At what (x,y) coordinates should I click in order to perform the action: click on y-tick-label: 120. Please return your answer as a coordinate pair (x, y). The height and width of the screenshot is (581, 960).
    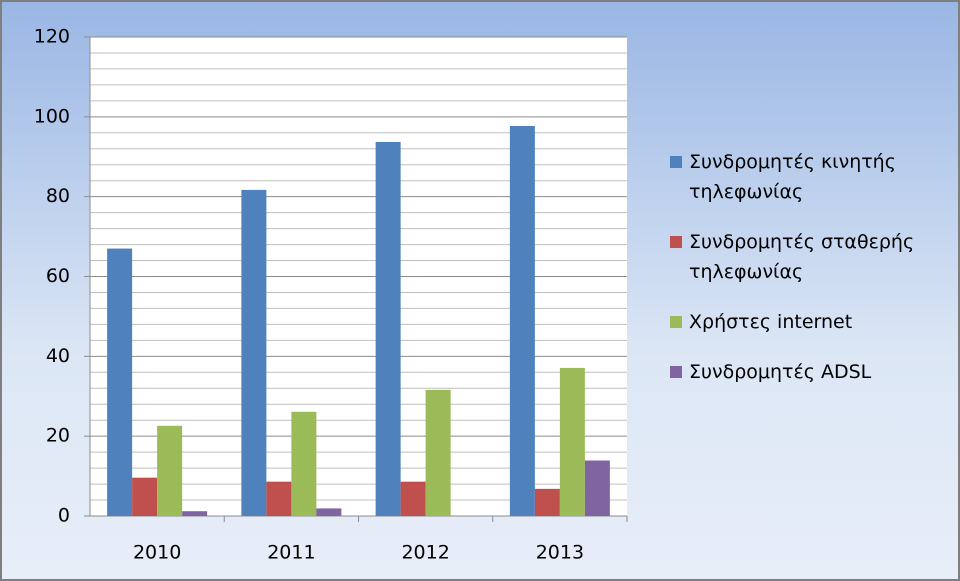
    Looking at the image, I should click on (52, 37).